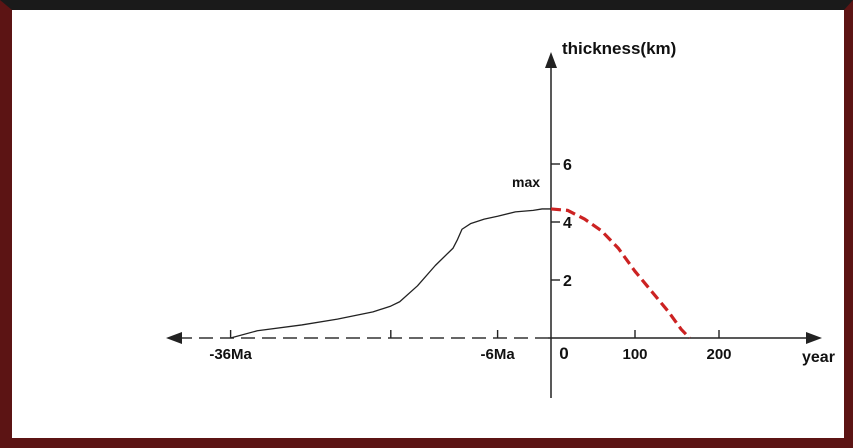 The image size is (853, 448). What do you see at coordinates (567, 165) in the screenshot?
I see `y-tick-label: 6` at bounding box center [567, 165].